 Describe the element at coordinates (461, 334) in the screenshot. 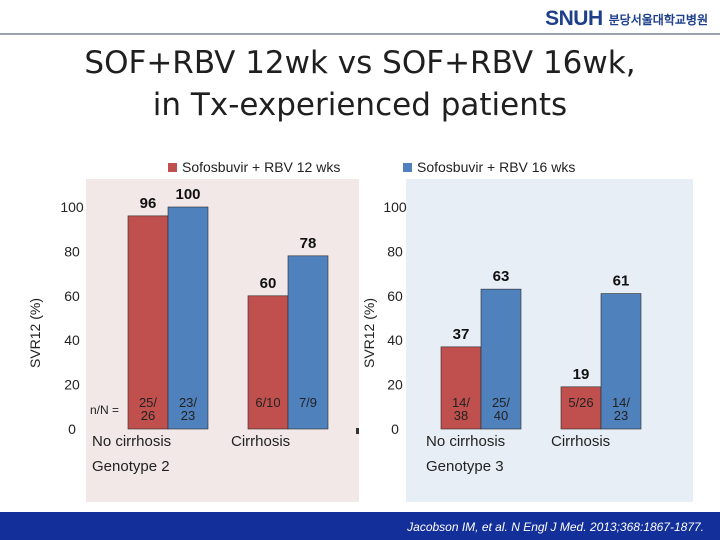

I see `data-label: 37` at that location.